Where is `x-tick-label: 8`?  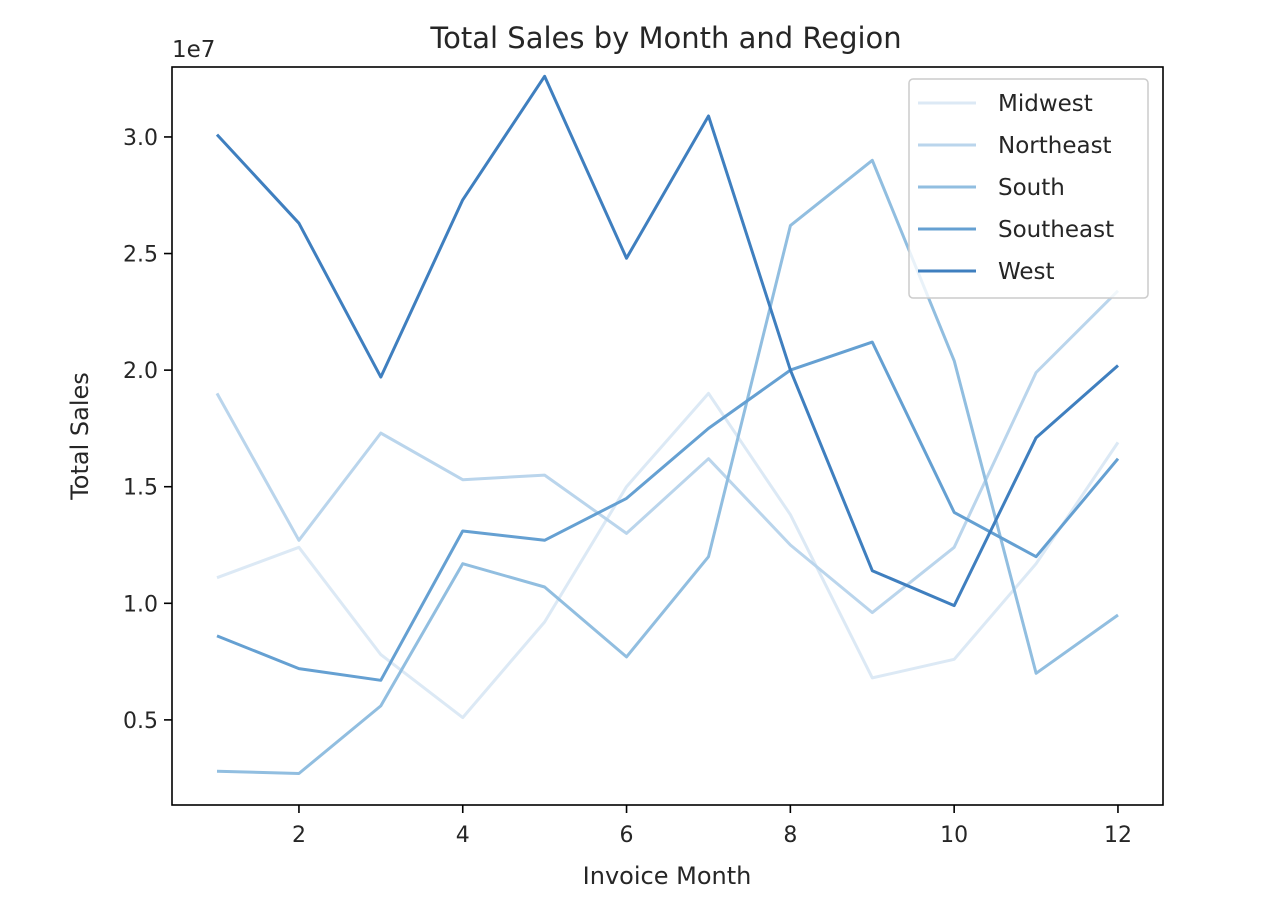
x-tick-label: 8 is located at coordinates (790, 835).